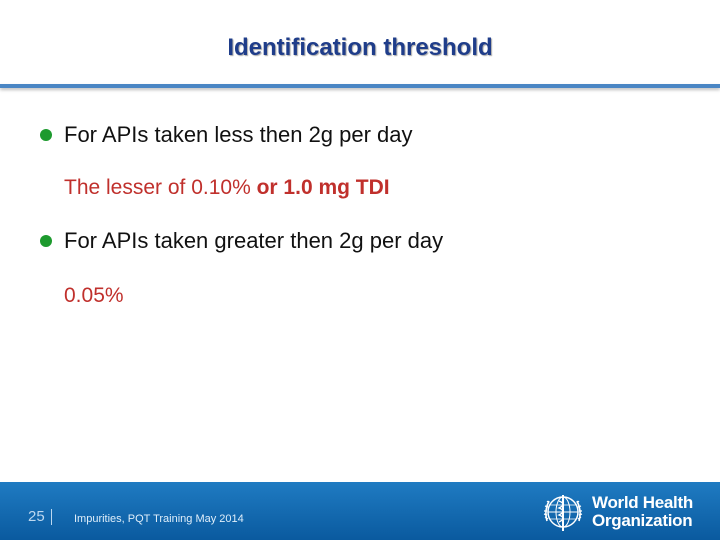 The width and height of the screenshot is (720, 540). I want to click on sub-bullet-2: 0.05%, so click(94, 296).